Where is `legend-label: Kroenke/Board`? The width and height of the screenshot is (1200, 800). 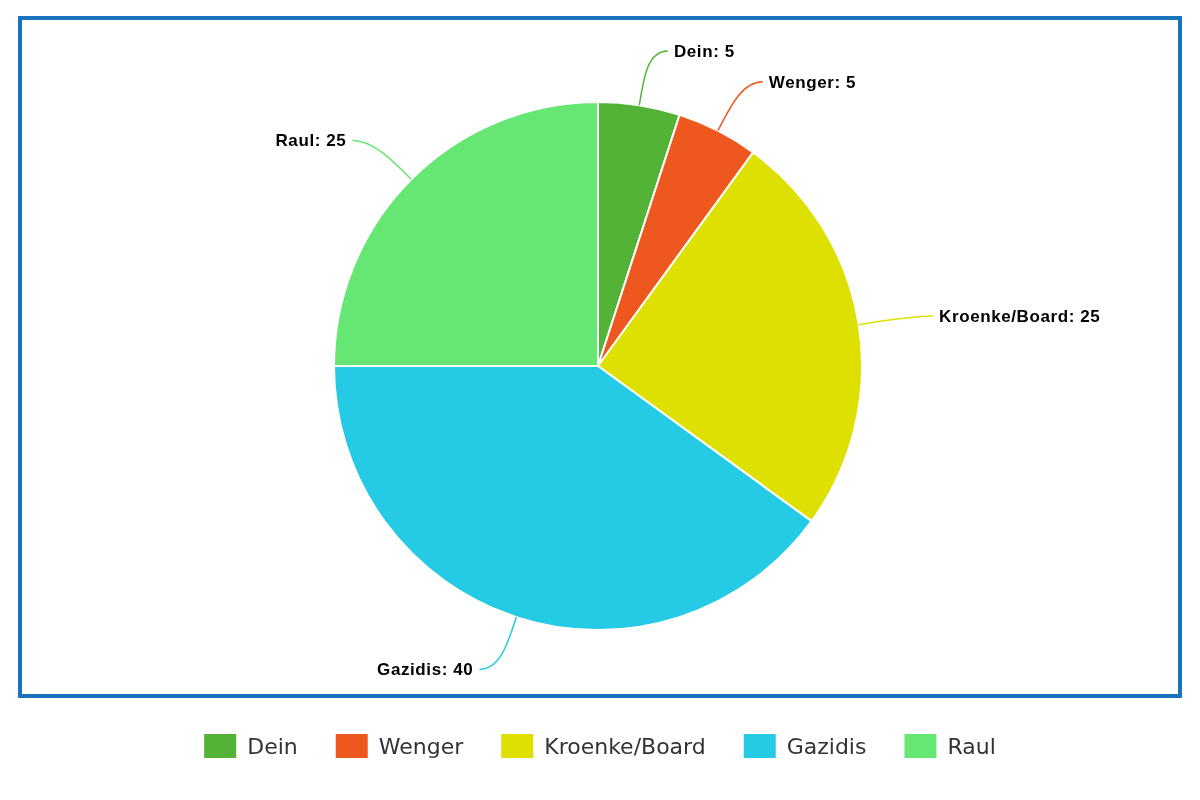 legend-label: Kroenke/Board is located at coordinates (625, 746).